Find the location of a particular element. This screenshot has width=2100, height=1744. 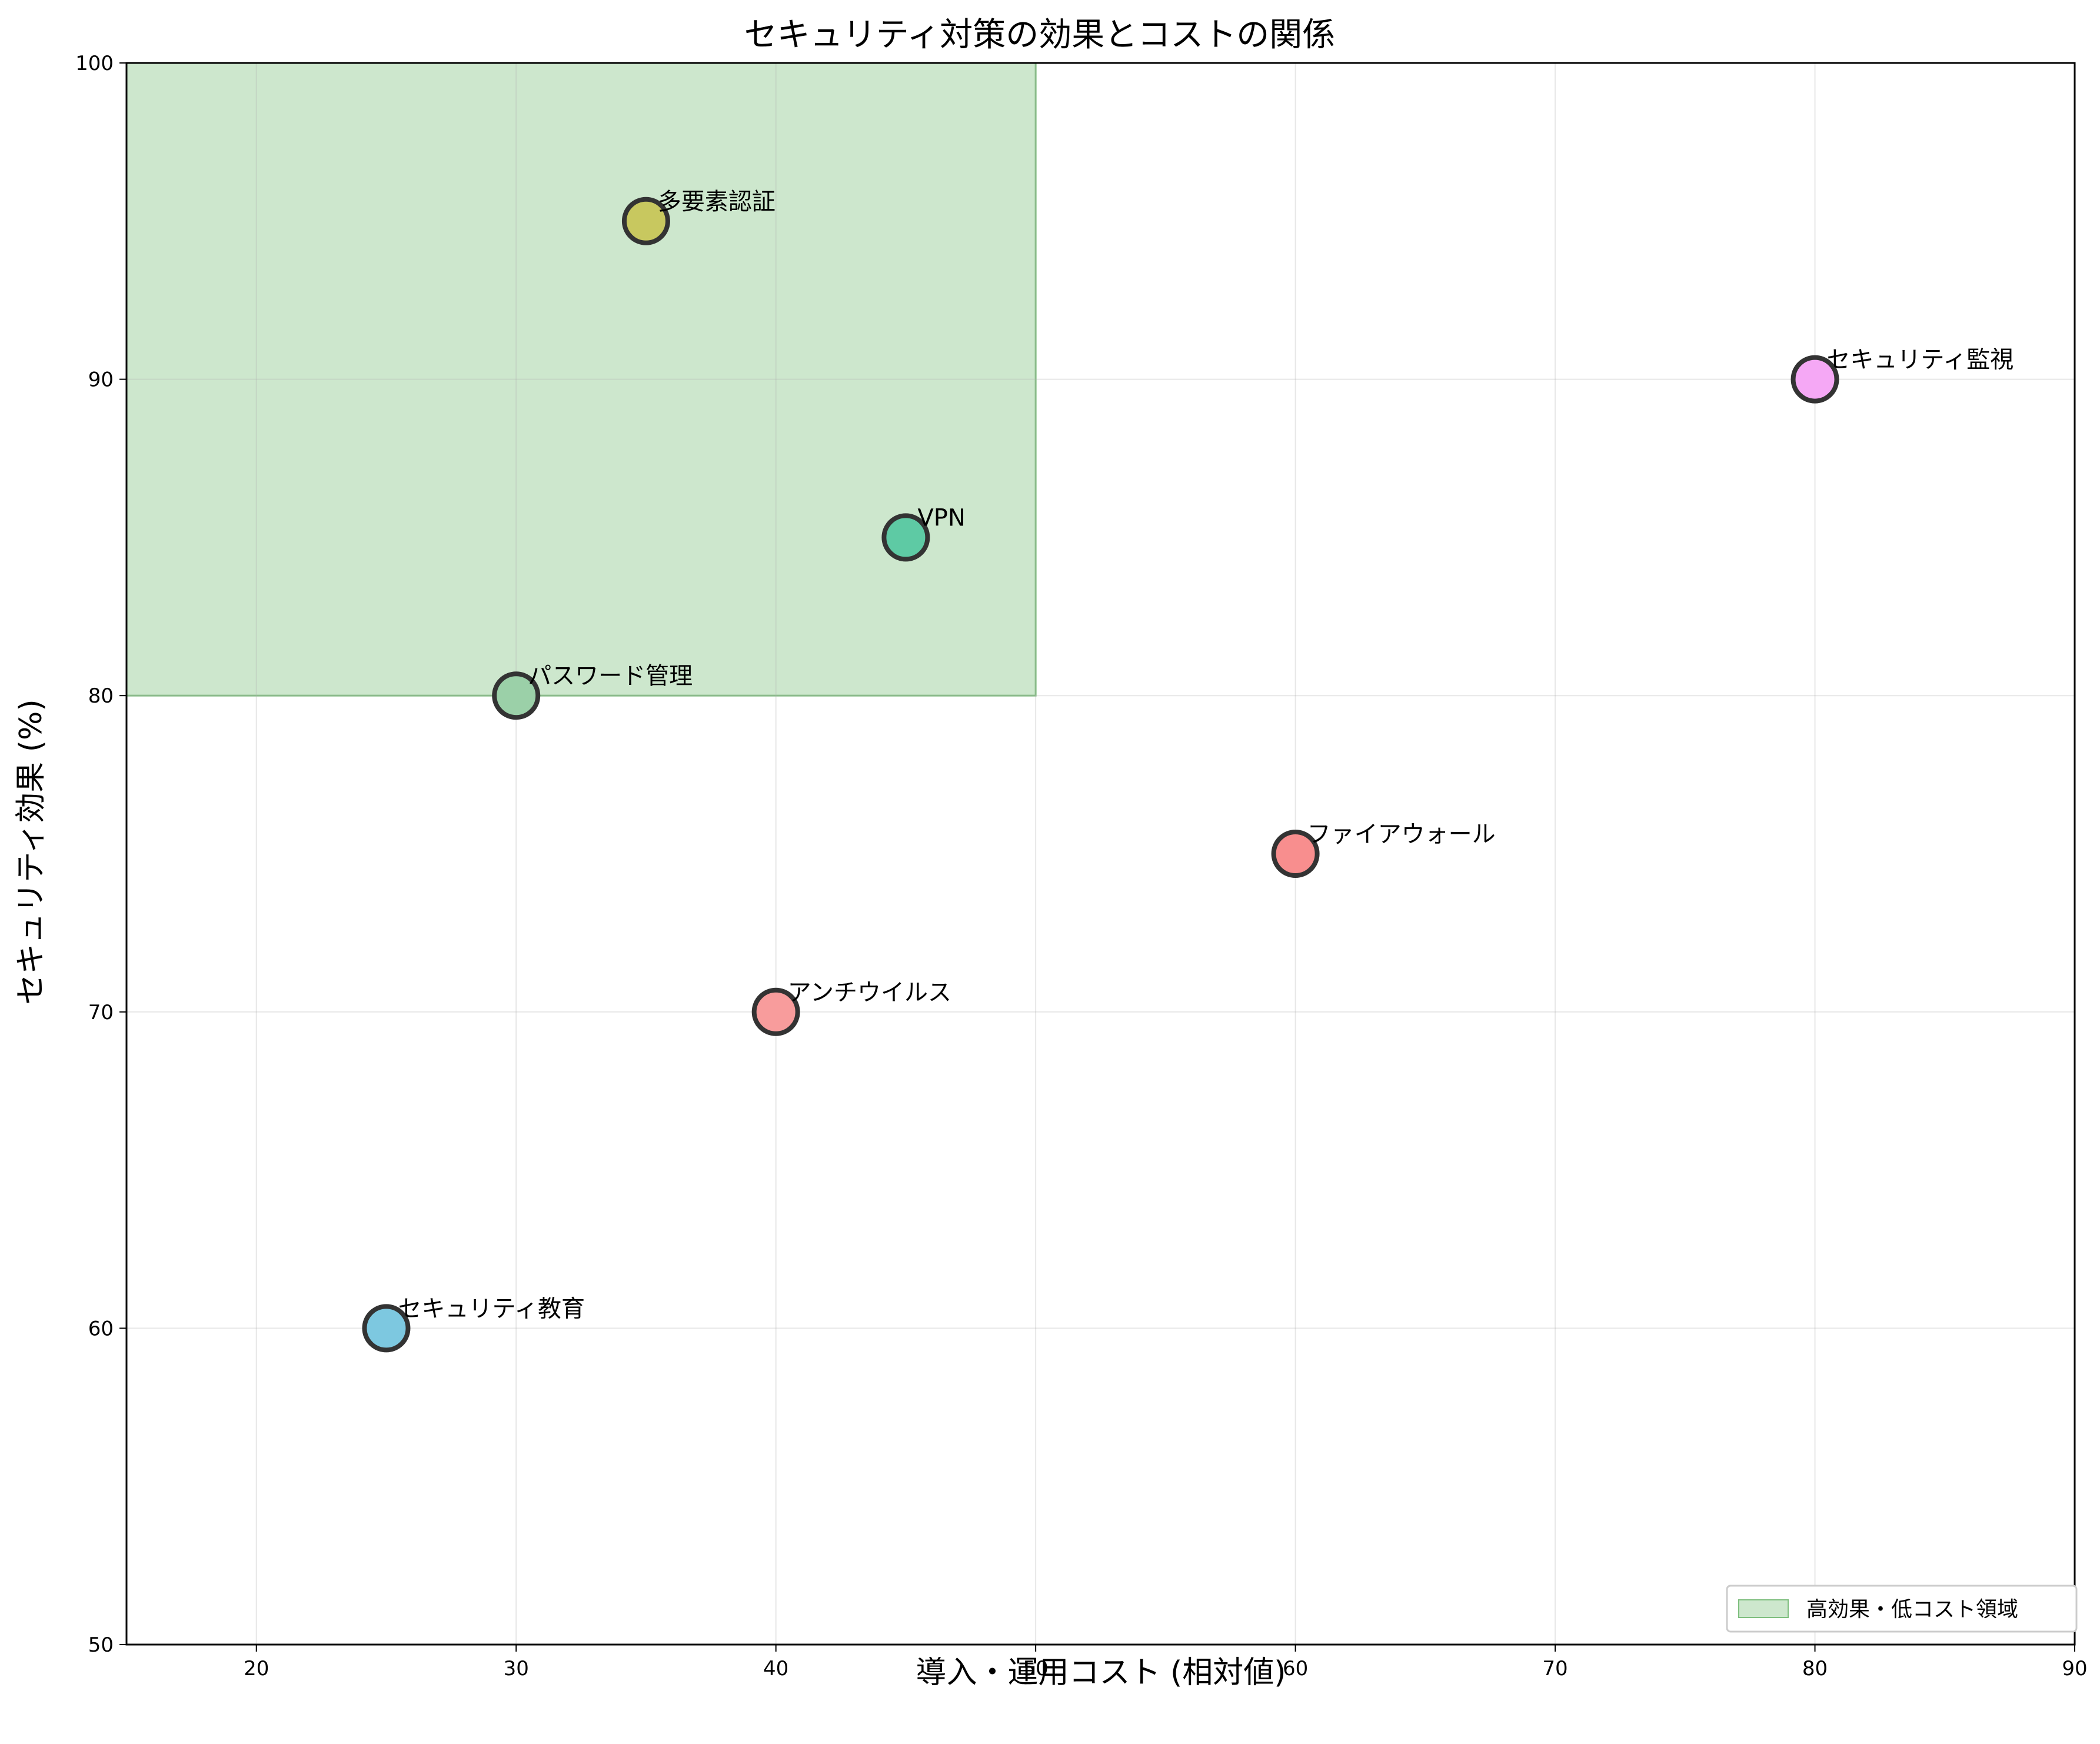

y-tick-label-100: 100 is located at coordinates (94, 63).